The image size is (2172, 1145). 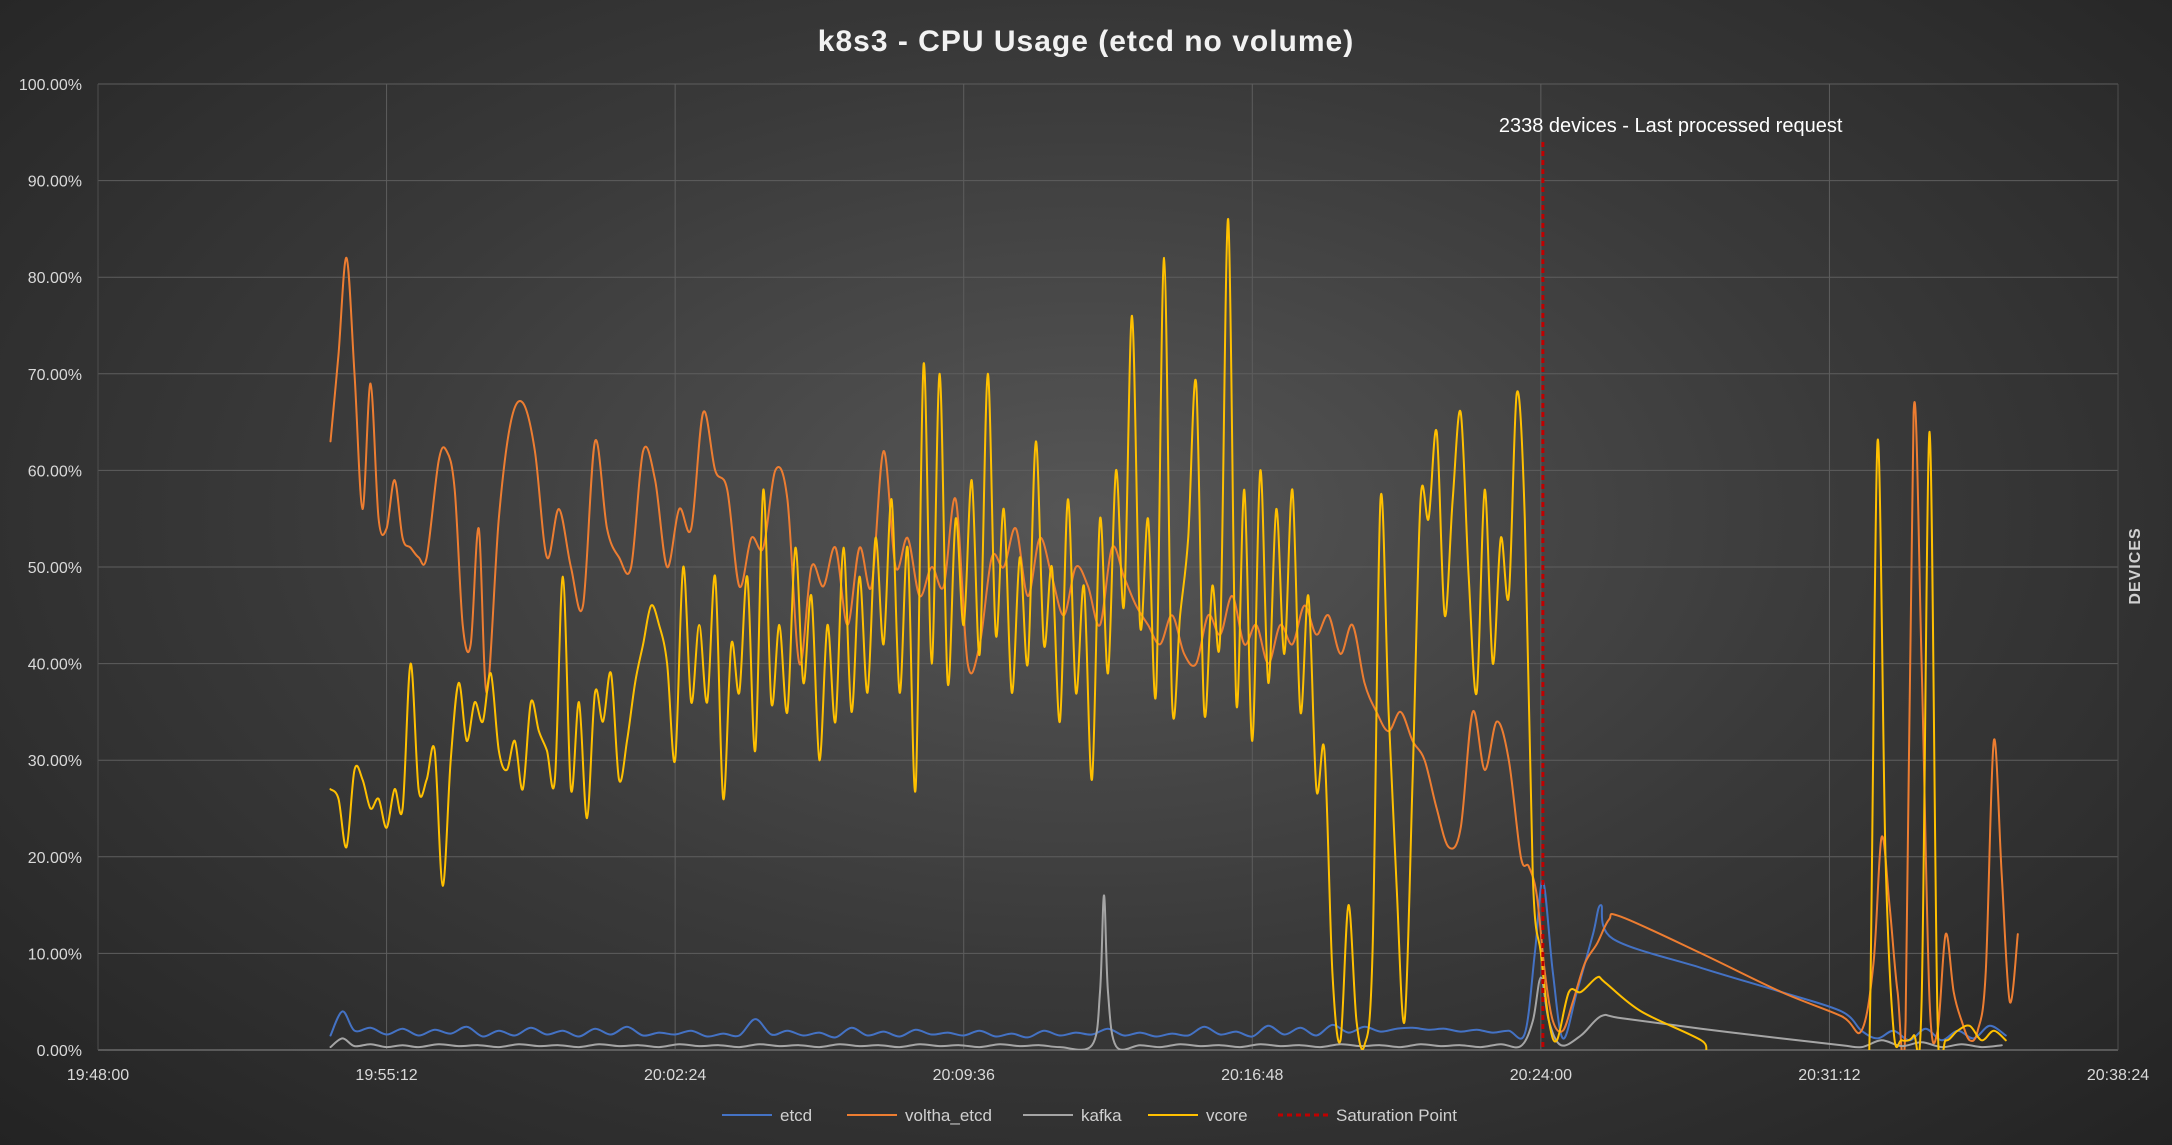 I want to click on chart-title: k8s3 - CPU Usage (etcd no volume), so click(x=1086, y=41).